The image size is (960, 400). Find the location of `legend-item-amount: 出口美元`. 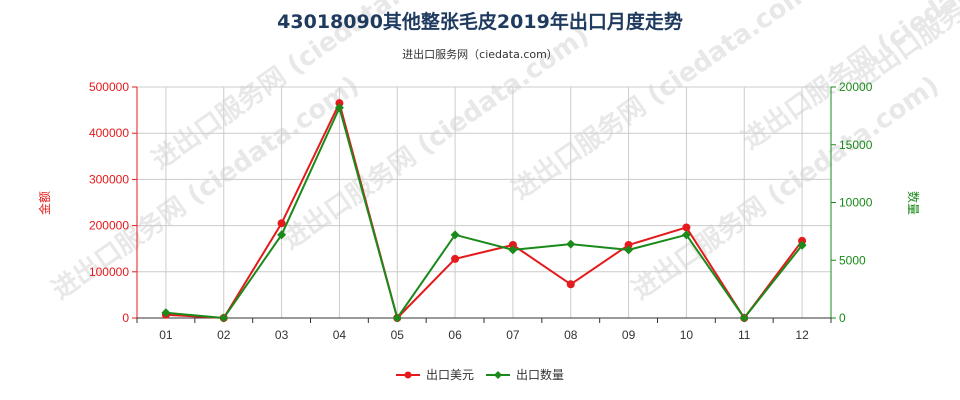

legend-item-amount: 出口美元 is located at coordinates (435, 375).